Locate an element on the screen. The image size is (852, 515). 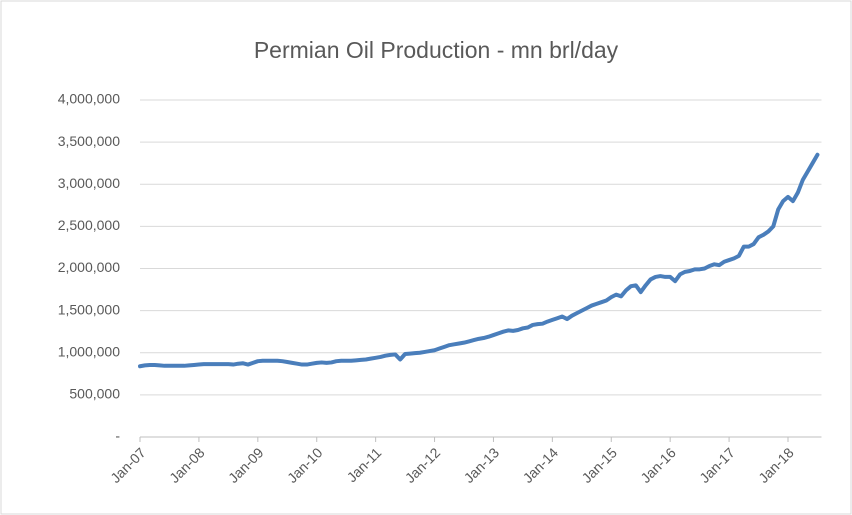
y-tick-label: 4,000,000 is located at coordinates (89, 99).